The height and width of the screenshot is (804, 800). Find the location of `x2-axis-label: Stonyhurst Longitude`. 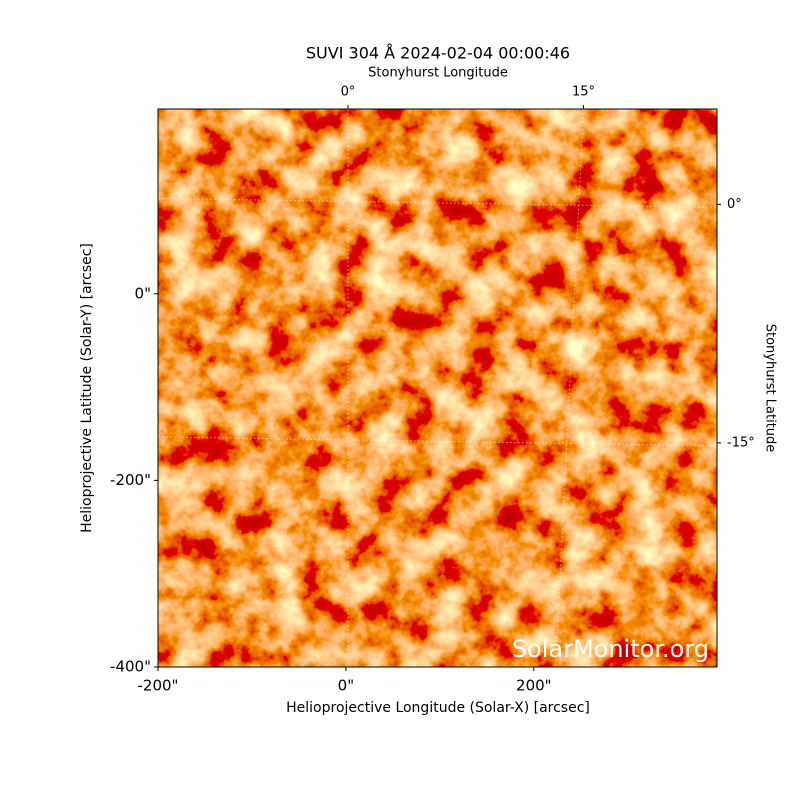

x2-axis-label: Stonyhurst Longitude is located at coordinates (438, 73).